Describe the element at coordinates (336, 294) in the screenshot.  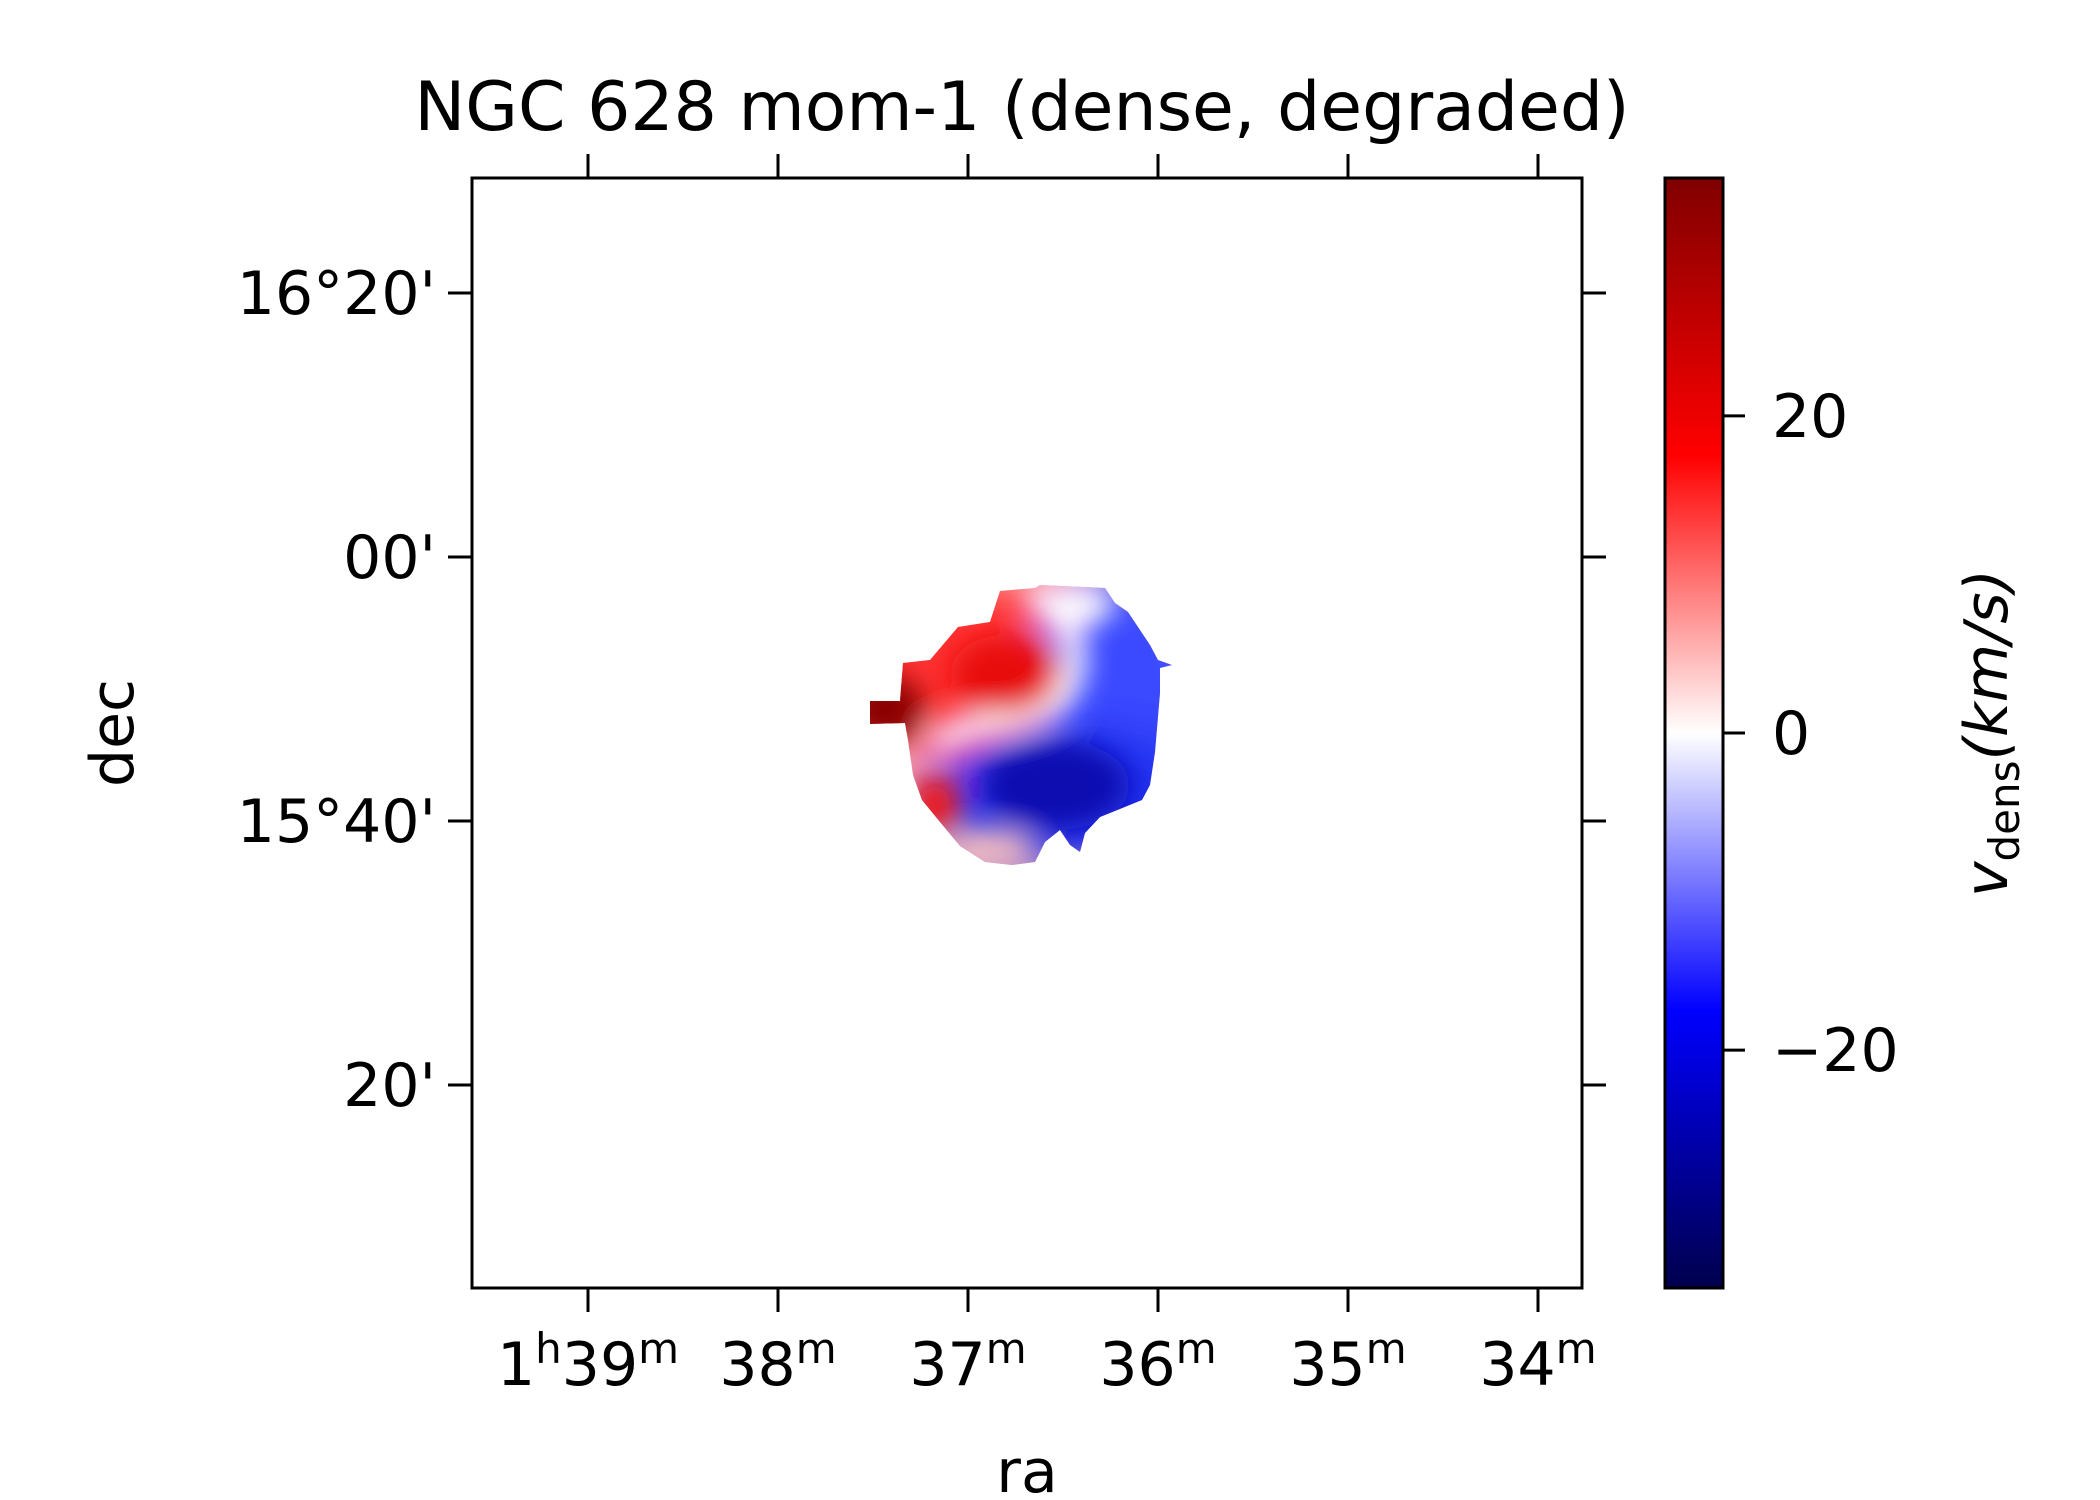
I see `y-tick-label: 16°20'` at that location.